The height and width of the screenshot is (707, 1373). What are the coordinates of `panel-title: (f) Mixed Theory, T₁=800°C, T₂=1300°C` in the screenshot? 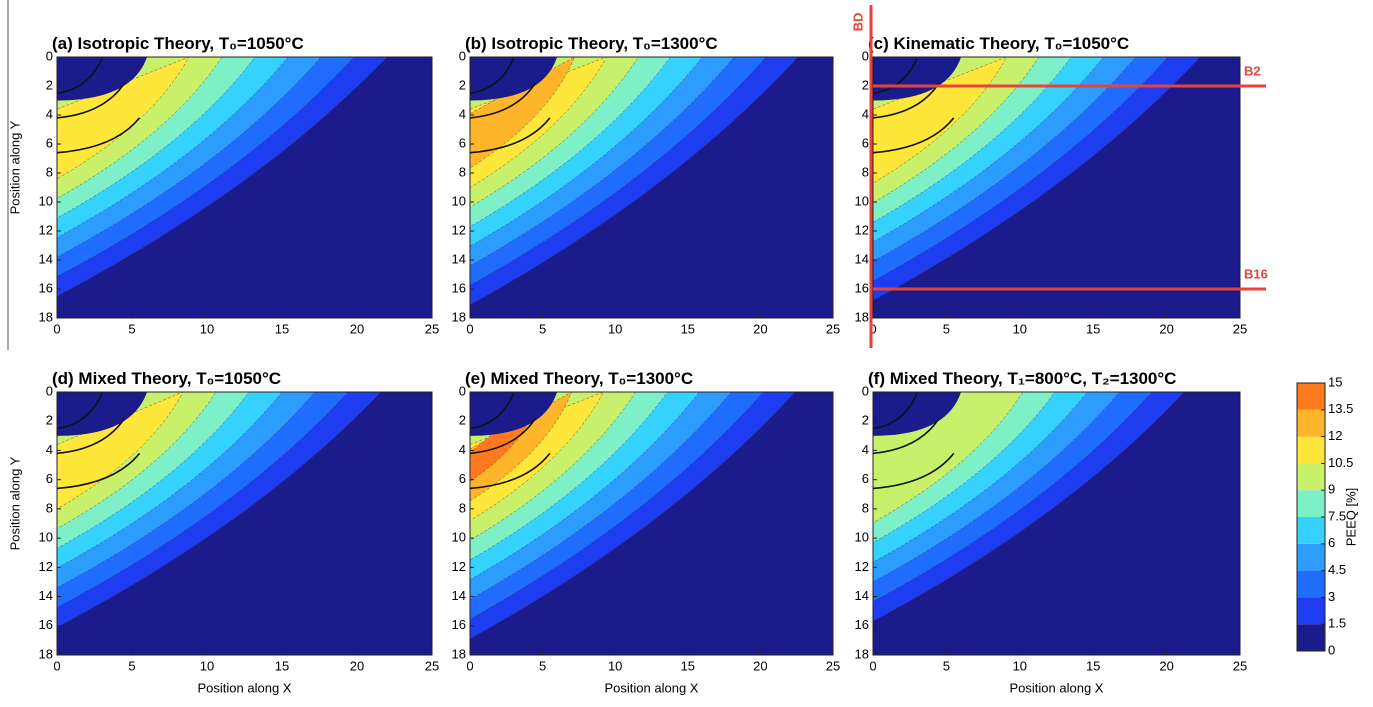 It's located at (1022, 378).